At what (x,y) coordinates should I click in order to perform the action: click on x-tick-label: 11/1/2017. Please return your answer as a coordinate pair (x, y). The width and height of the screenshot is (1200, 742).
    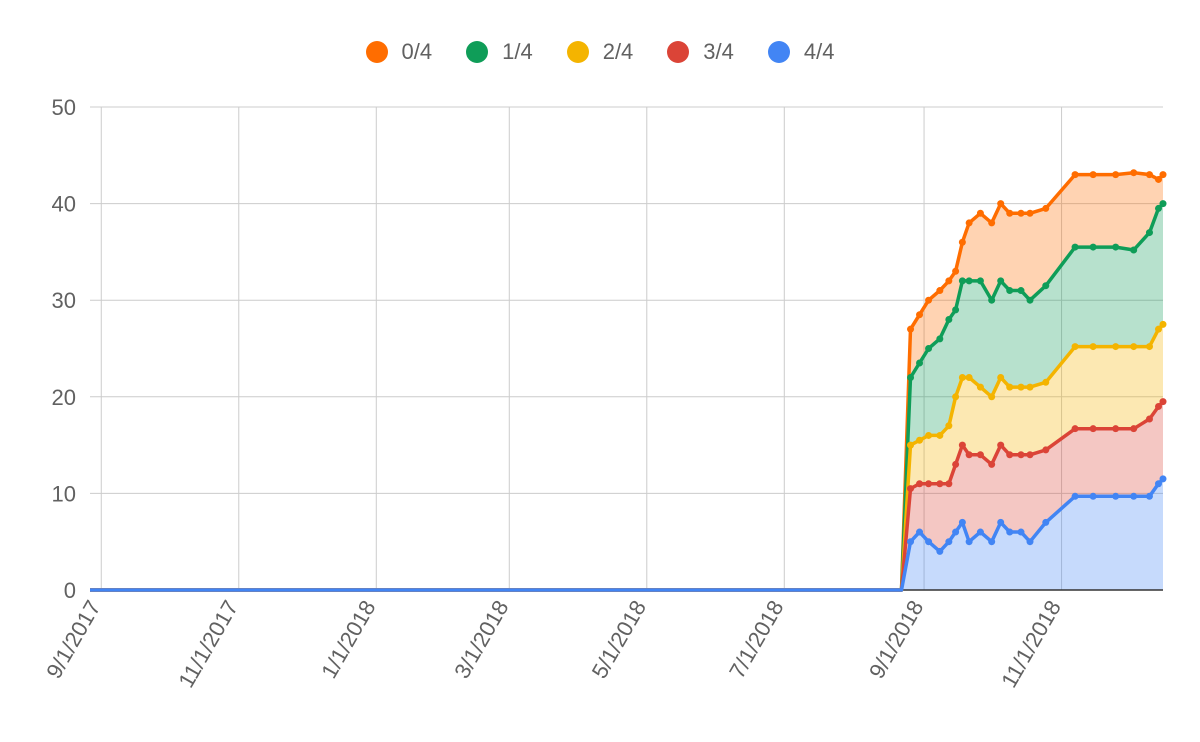
    Looking at the image, I should click on (208, 644).